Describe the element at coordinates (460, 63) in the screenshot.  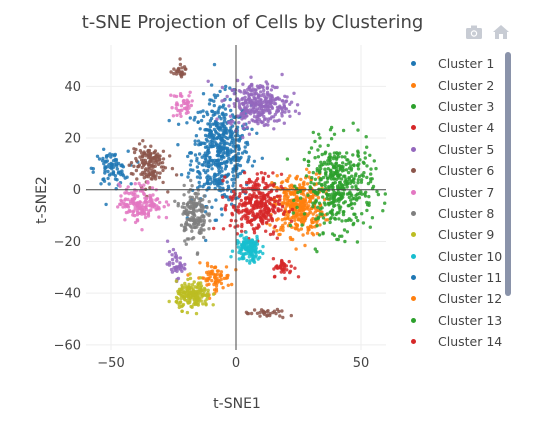
I see `legend-item-cluster-1: Cluster 1` at that location.